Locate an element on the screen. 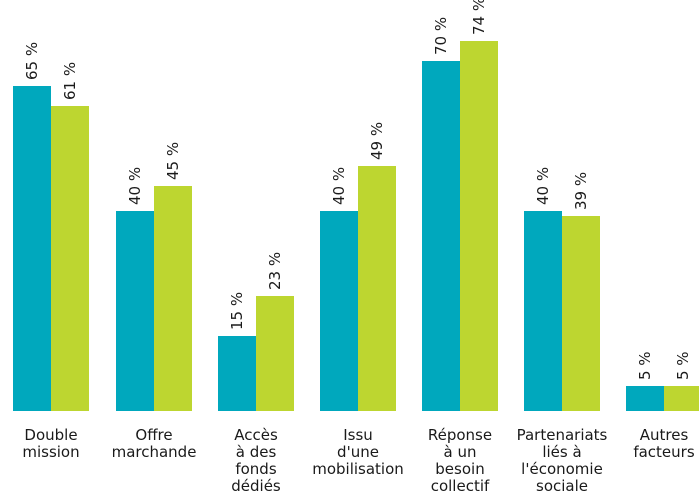 Image resolution: width=699 pixels, height=497 pixels. value-label-series-b-4: 74 % is located at coordinates (479, 17).